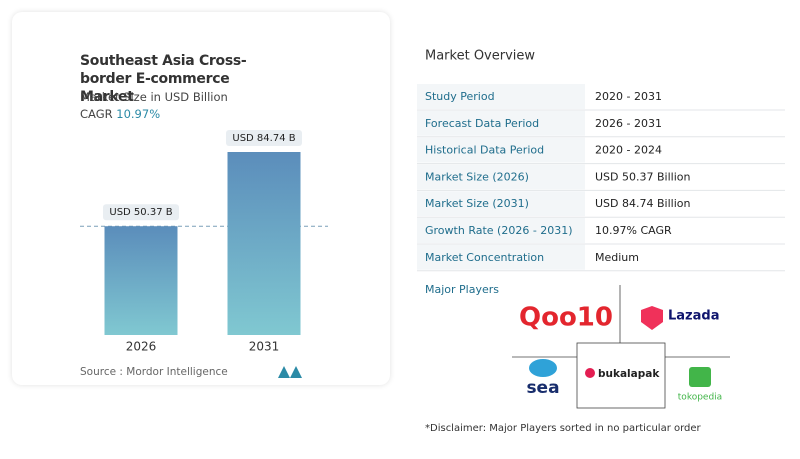  I want to click on row-label: Market Concentration, so click(484, 257).